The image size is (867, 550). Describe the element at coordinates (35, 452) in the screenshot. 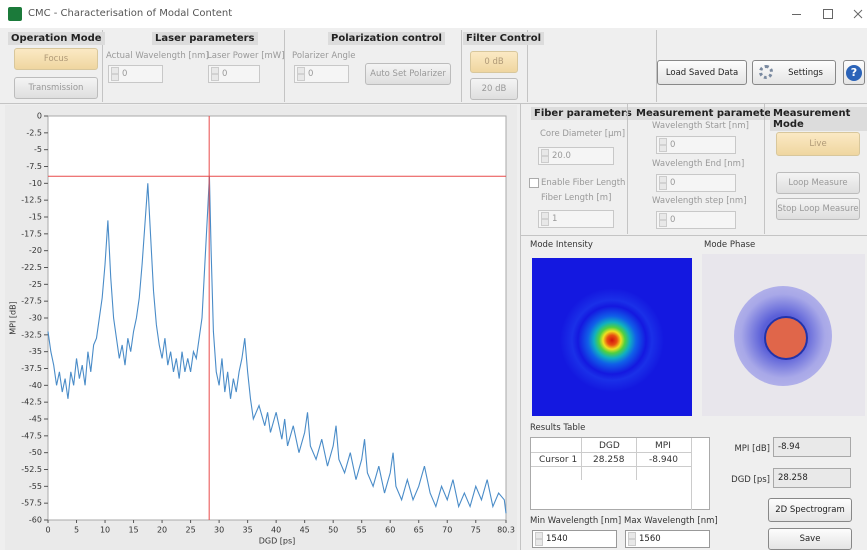

I see `y-tick-label: -50` at that location.